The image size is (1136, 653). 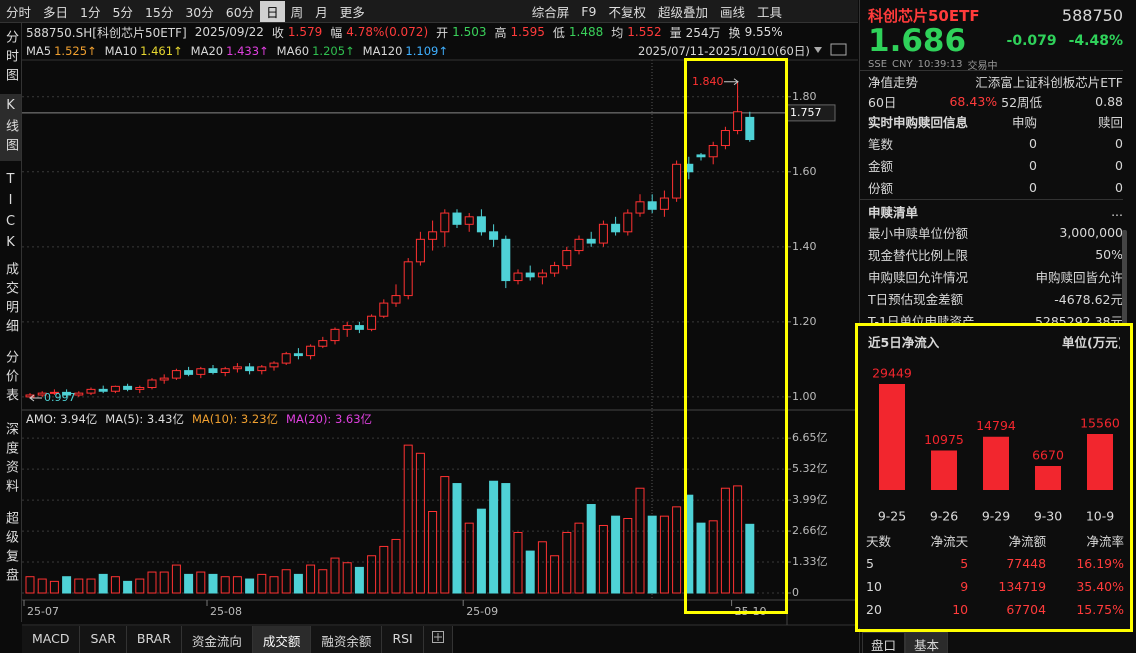 I want to click on tool: 不复权, so click(x=627, y=12).